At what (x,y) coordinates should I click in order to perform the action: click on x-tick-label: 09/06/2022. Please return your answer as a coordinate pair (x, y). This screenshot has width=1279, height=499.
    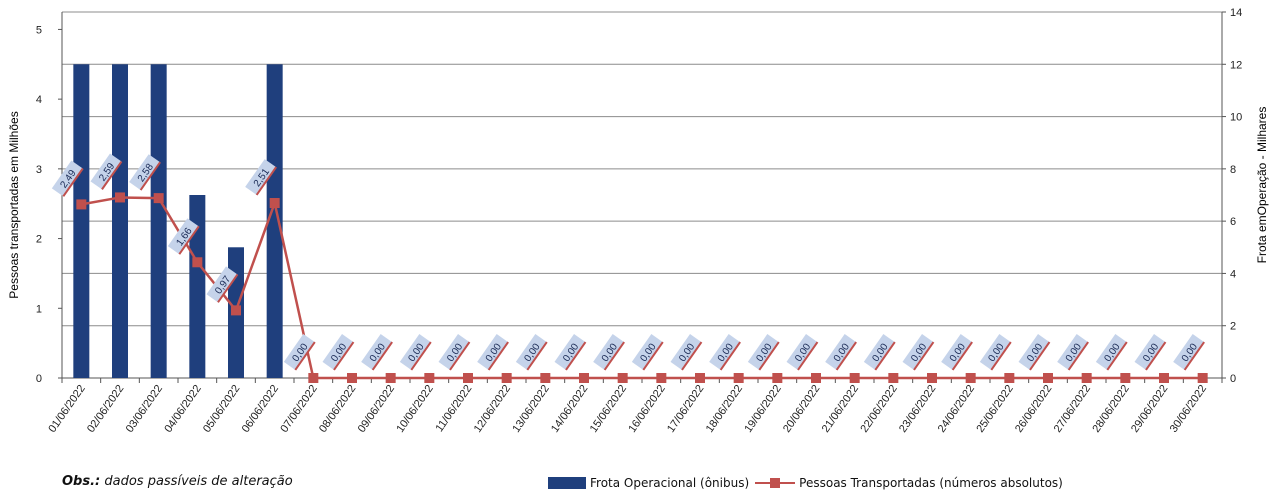
    Looking at the image, I should click on (376, 409).